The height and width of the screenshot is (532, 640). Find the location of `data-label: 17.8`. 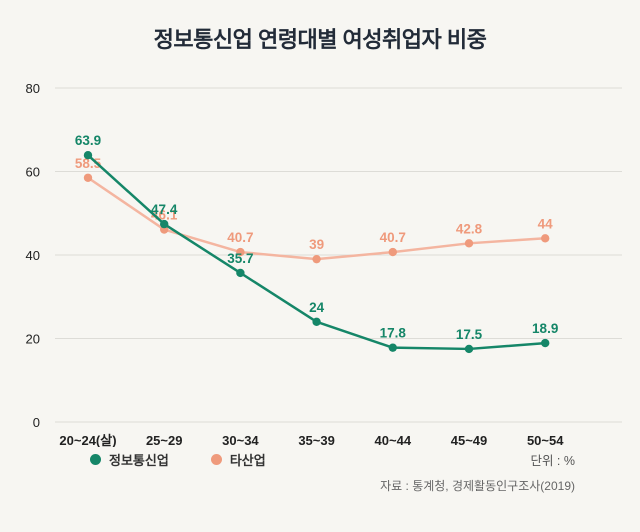

data-label: 17.8 is located at coordinates (393, 333).